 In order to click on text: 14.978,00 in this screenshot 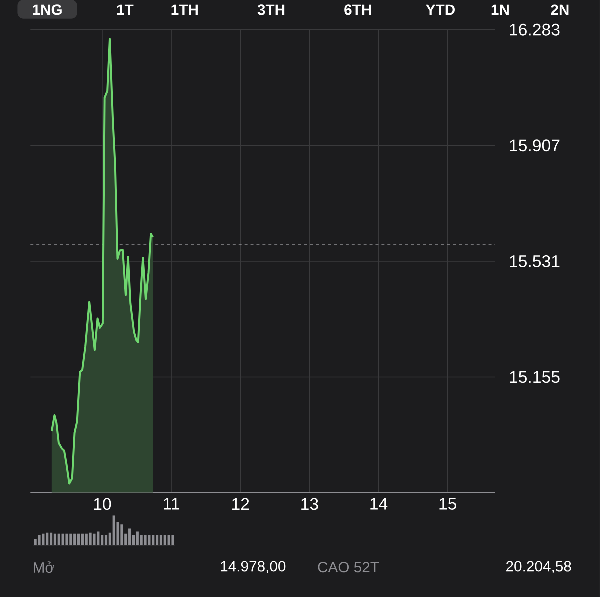, I will do `click(253, 567)`.